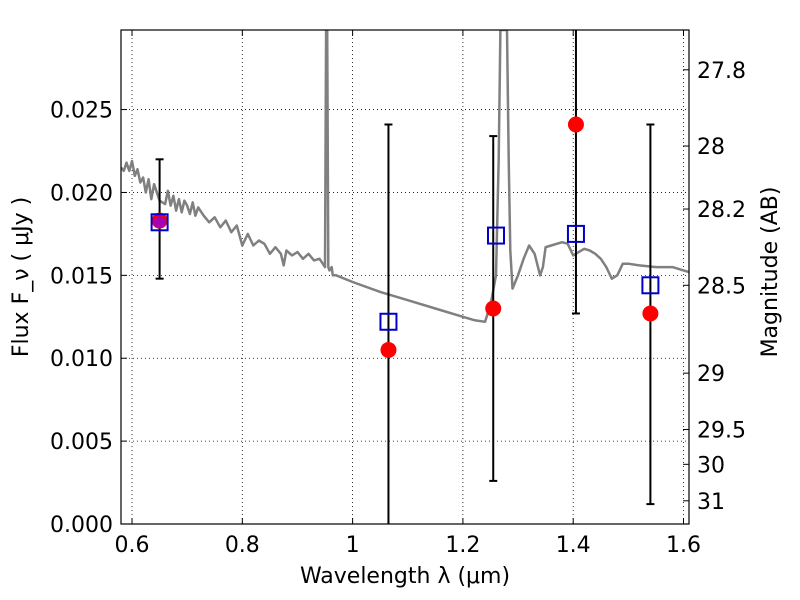 The width and height of the screenshot is (800, 600). Describe the element at coordinates (81, 359) in the screenshot. I see `y-tick-label: 0.010` at that location.